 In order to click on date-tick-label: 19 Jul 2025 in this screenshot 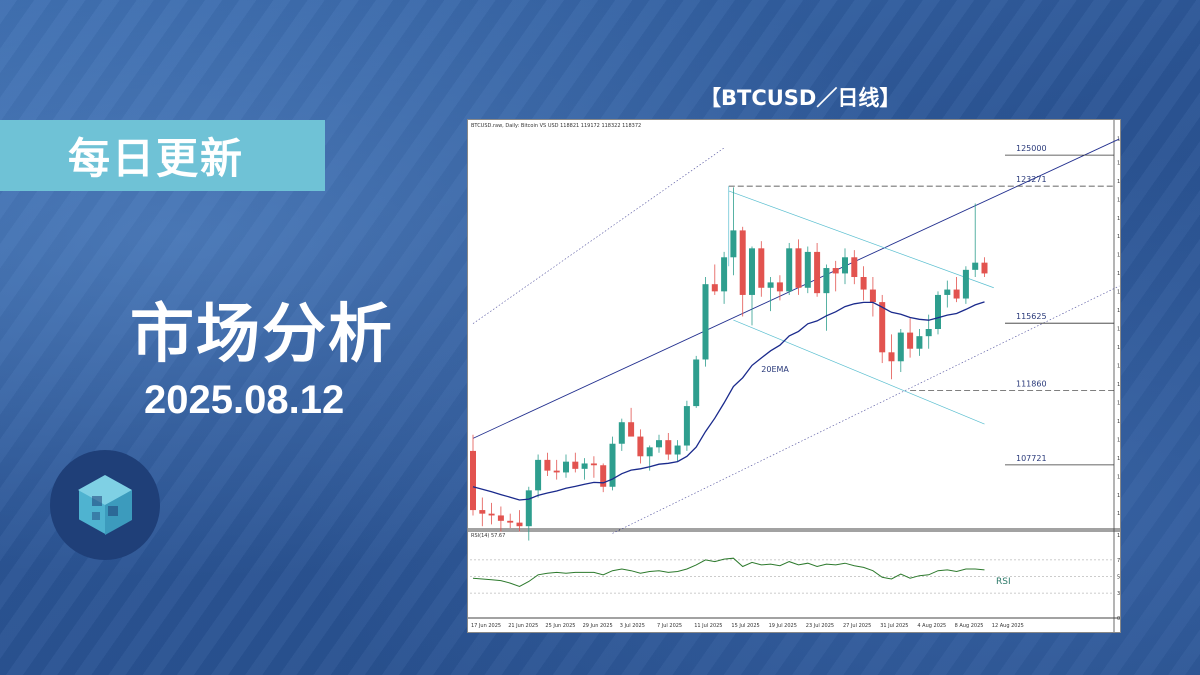, I will do `click(783, 626)`.